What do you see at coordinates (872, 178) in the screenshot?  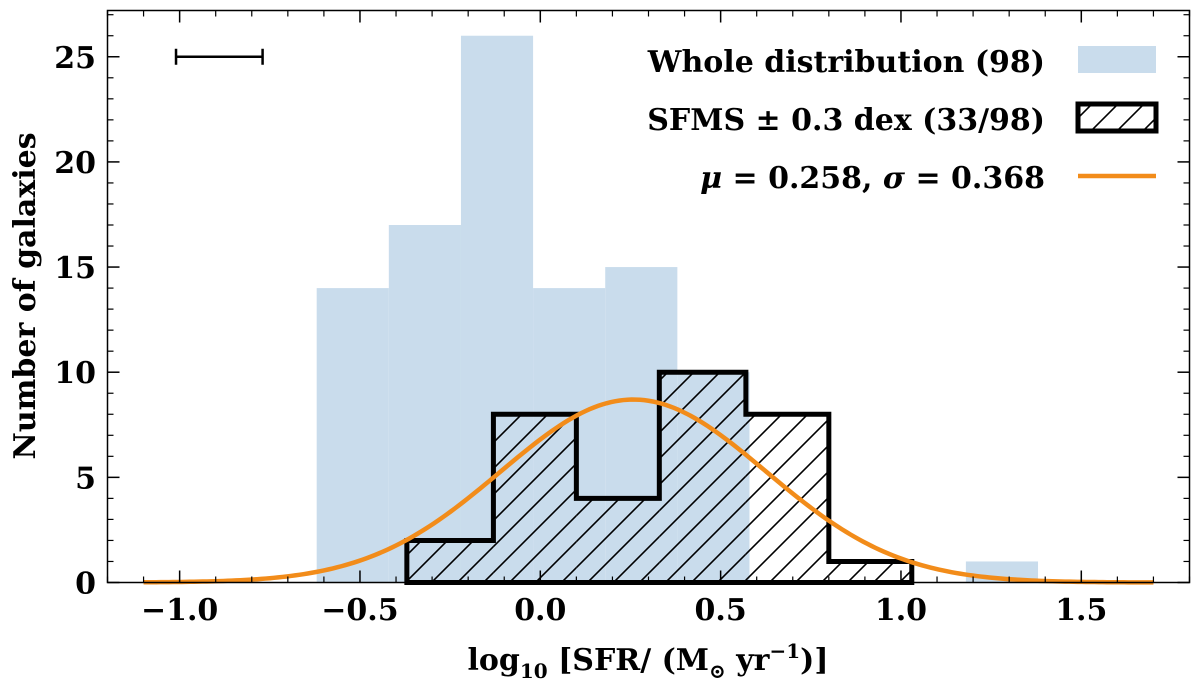 I see `legend-label-fit: μ = 0.258, σ = 0.368` at bounding box center [872, 178].